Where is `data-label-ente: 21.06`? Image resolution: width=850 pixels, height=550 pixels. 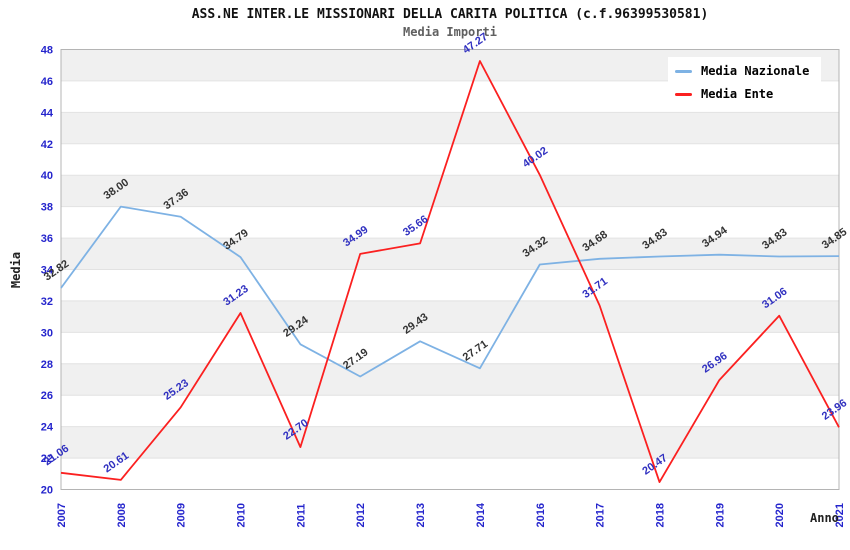 data-label-ente: 21.06 is located at coordinates (56, 456).